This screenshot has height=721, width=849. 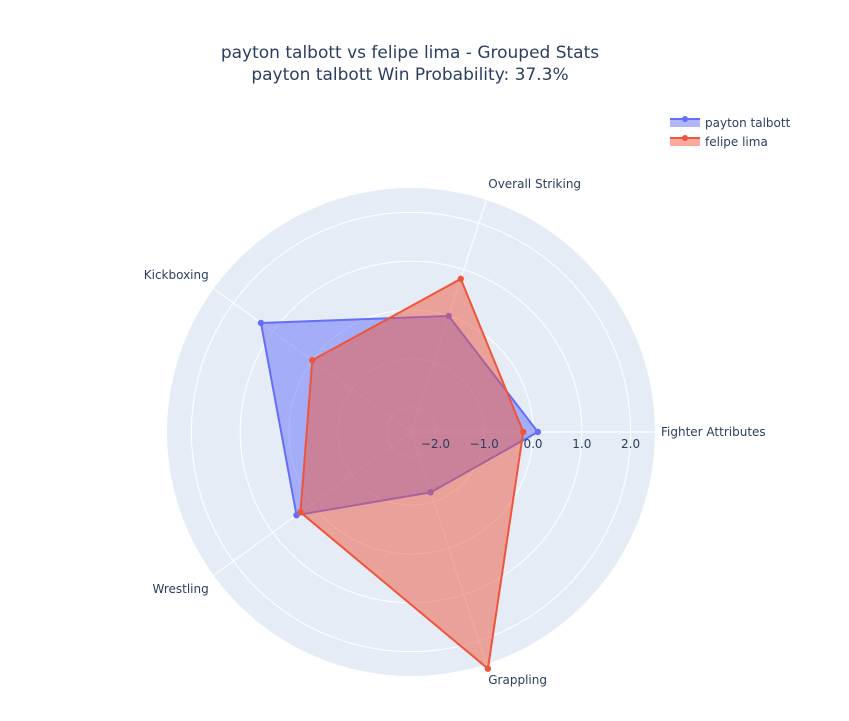 I want to click on legend-item-1: felipe lima, so click(x=719, y=142).